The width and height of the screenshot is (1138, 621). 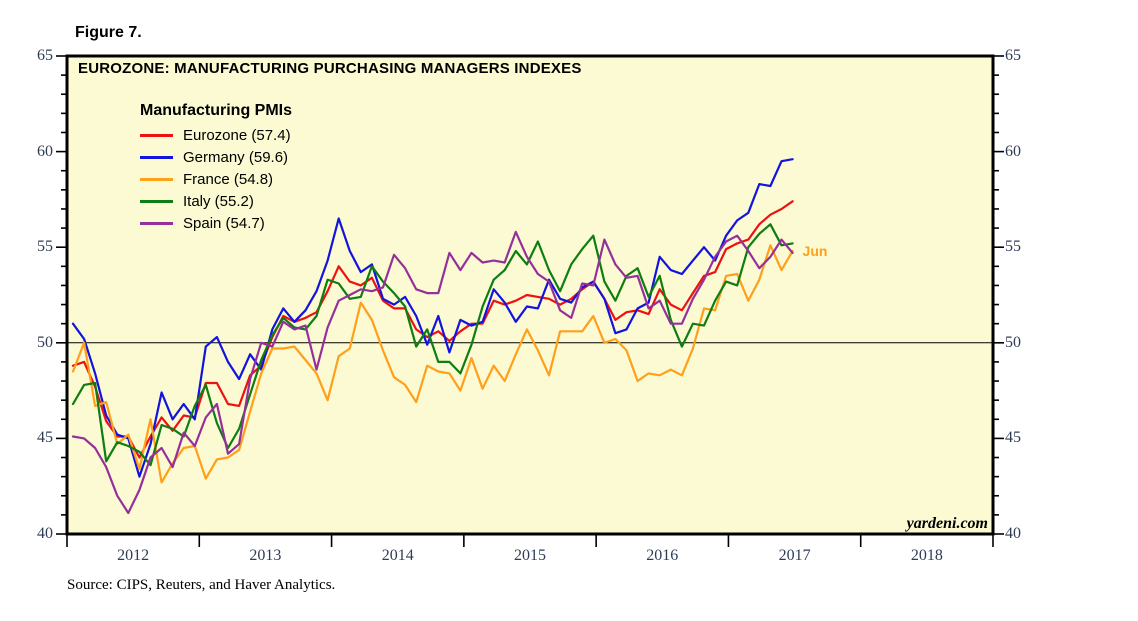 I want to click on legend-label-france: France (54.8), so click(x=228, y=179).